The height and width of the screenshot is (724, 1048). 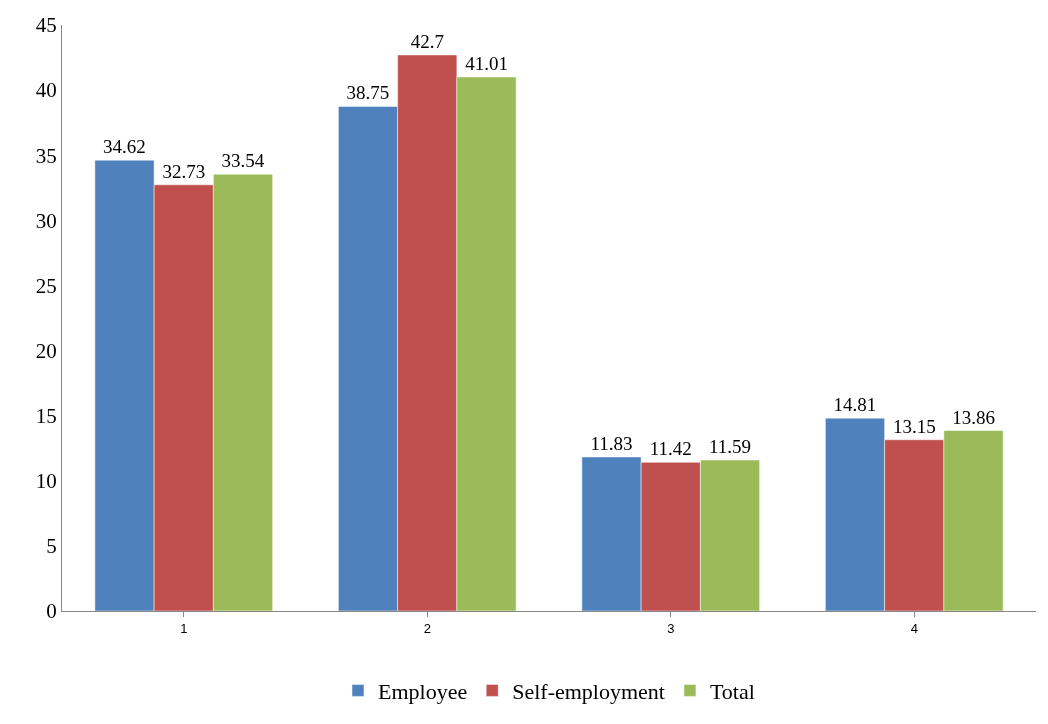 I want to click on x-tick-label: 1, so click(x=184, y=628).